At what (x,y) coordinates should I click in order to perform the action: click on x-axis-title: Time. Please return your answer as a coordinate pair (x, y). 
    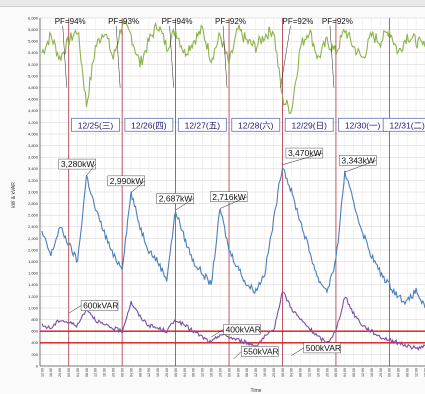
    Looking at the image, I should click on (256, 391).